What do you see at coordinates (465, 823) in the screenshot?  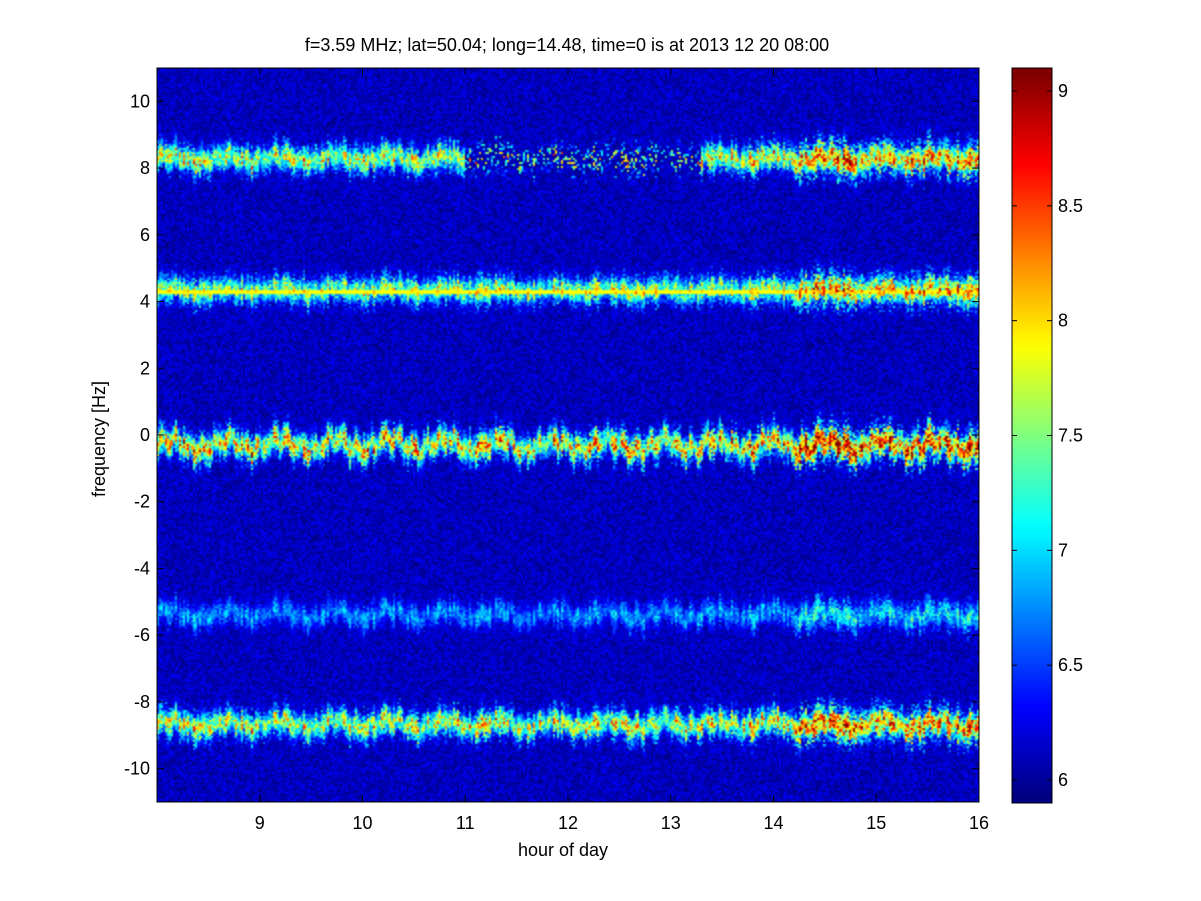 I see `x-tick-label: 11` at bounding box center [465, 823].